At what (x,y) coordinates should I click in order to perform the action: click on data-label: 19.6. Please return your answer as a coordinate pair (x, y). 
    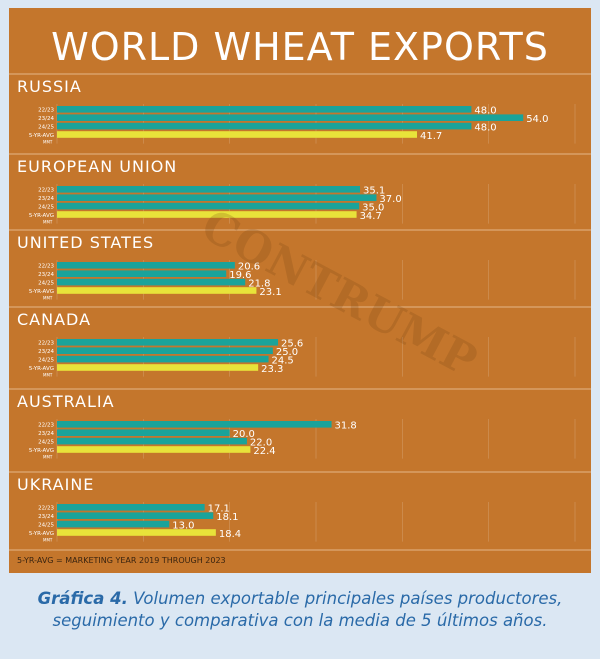
    Looking at the image, I should click on (240, 275).